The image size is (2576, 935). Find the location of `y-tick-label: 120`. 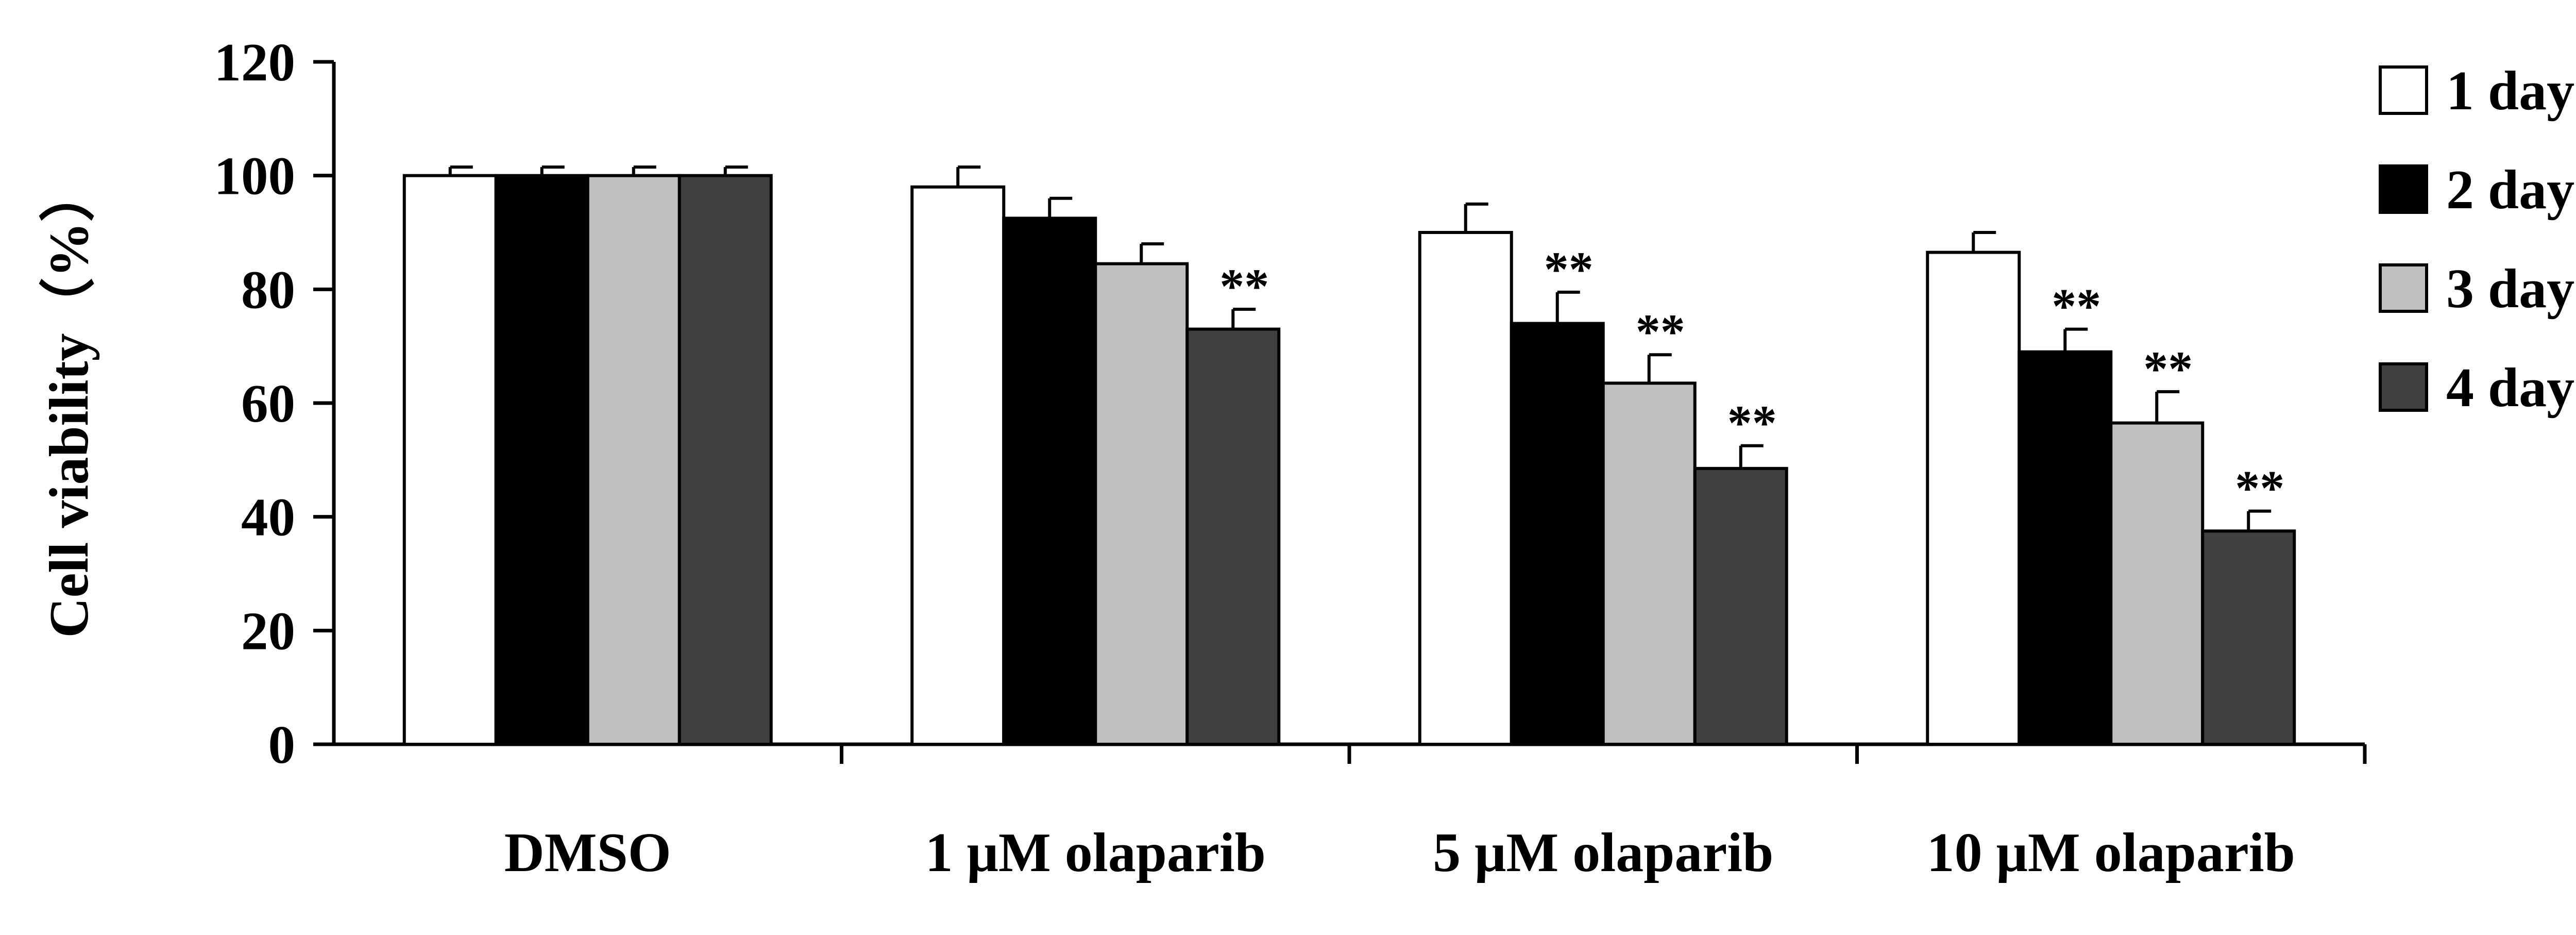

y-tick-label: 120 is located at coordinates (255, 62).